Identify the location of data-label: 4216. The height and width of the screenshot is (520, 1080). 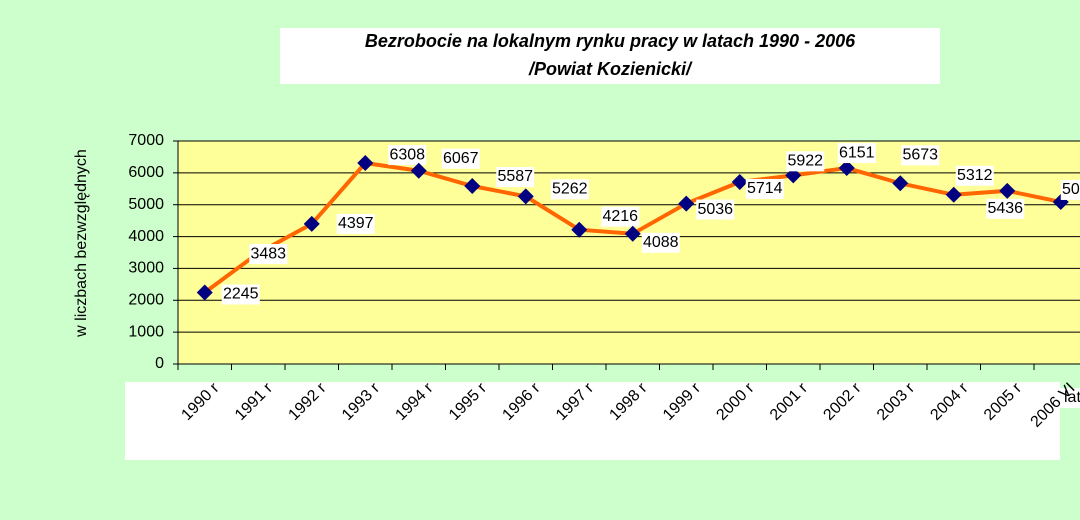
(620, 216).